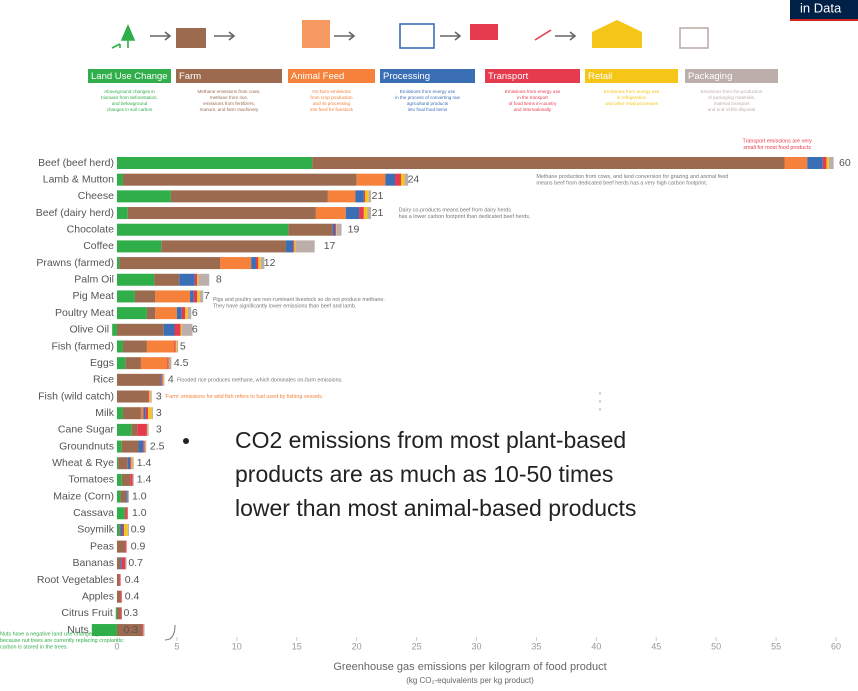  What do you see at coordinates (83, 496) in the screenshot?
I see `category-label: Maize (Corn)` at bounding box center [83, 496].